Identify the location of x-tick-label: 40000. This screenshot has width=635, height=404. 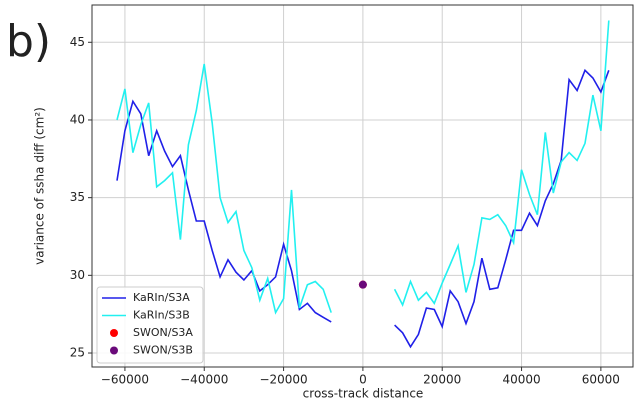
(521, 380).